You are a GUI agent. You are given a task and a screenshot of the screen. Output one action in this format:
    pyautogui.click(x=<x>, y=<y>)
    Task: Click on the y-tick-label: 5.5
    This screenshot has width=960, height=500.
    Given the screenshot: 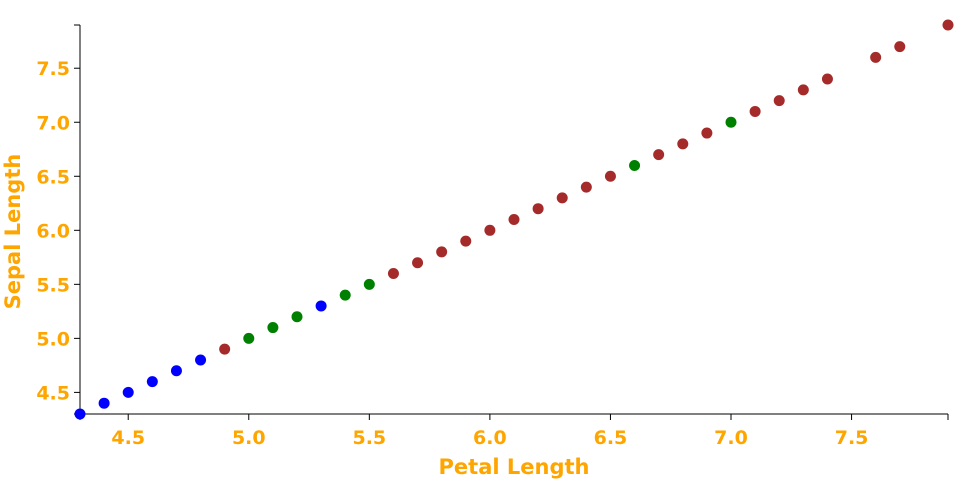 What is the action you would take?
    pyautogui.click(x=53, y=285)
    